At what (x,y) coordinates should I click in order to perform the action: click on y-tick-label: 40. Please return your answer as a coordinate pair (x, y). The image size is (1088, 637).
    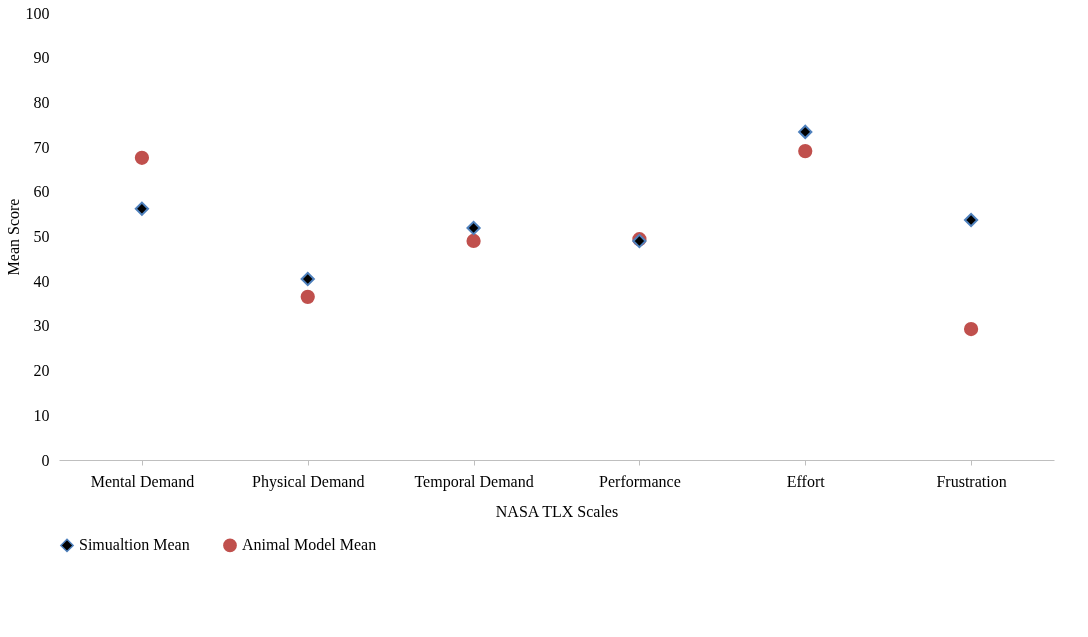
    Looking at the image, I should click on (41, 281).